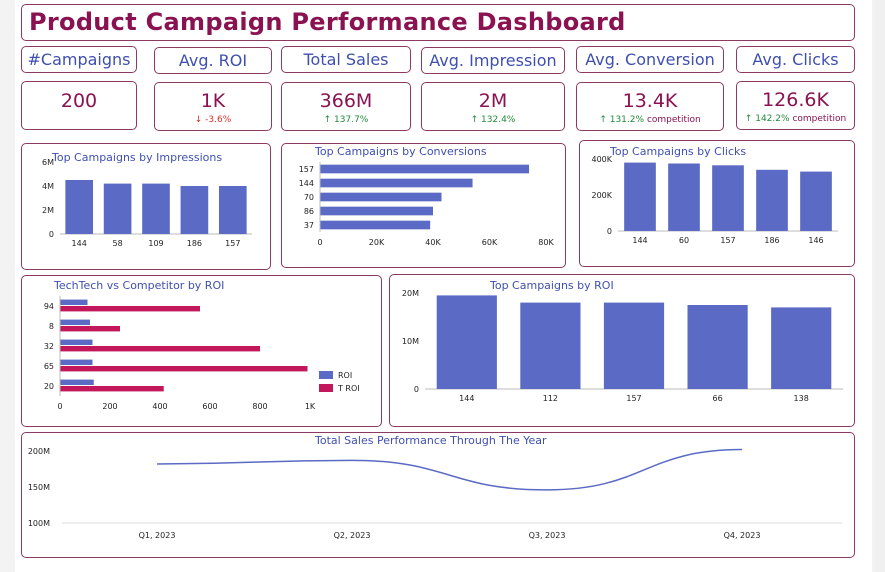 Image resolution: width=885 pixels, height=572 pixels. I want to click on kpi-label-text: Avg. Clicks, so click(795, 59).